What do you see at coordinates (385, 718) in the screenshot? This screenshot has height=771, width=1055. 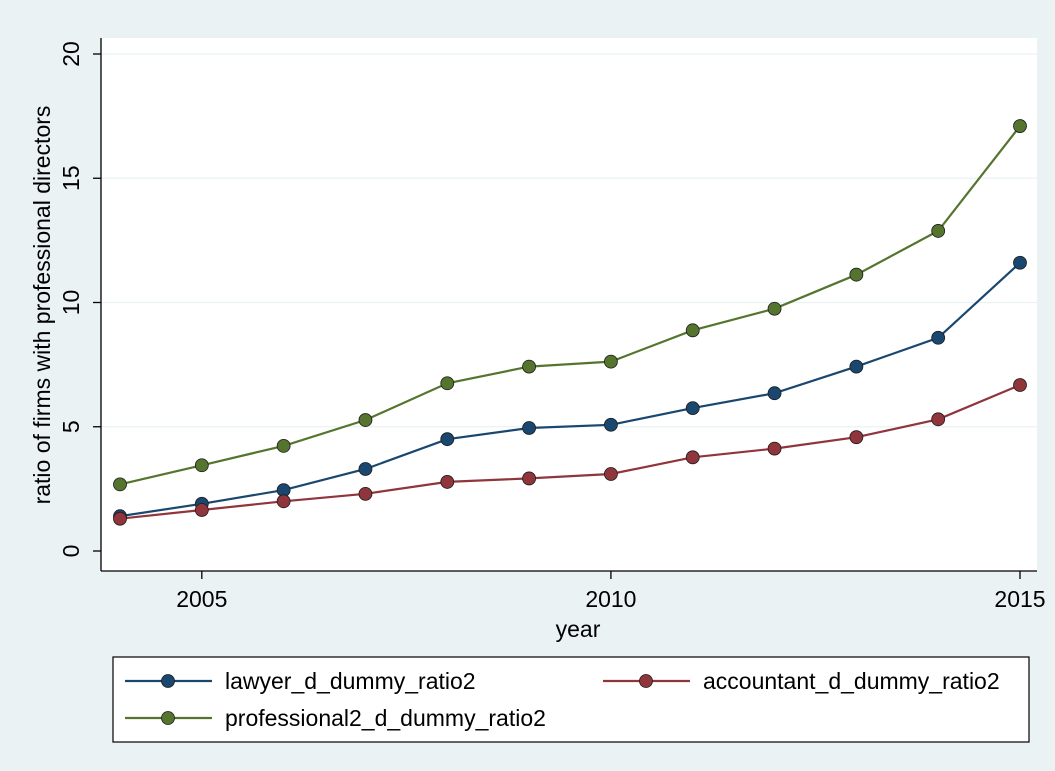 I see `legend-label: professional2_d_dummy_ratio2` at bounding box center [385, 718].